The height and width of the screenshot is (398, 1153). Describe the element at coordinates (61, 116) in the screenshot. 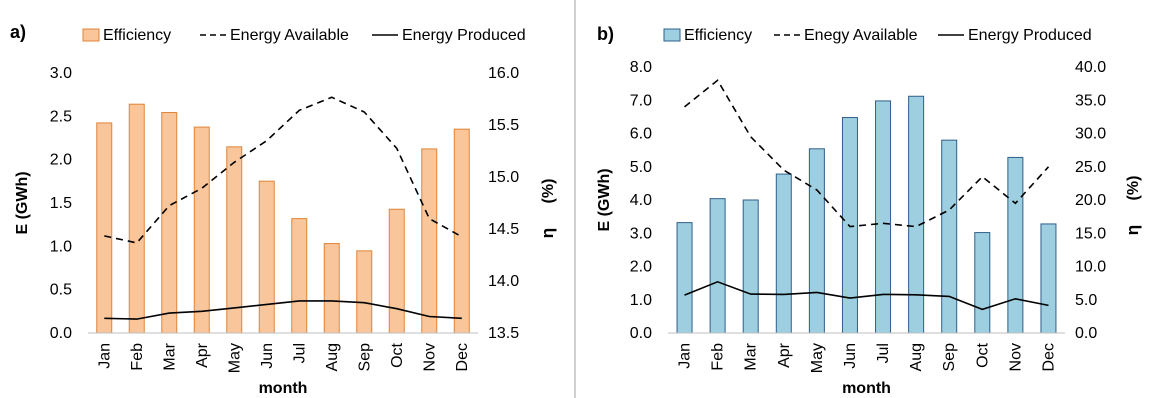

I see `y-tick-label: 2.5` at that location.